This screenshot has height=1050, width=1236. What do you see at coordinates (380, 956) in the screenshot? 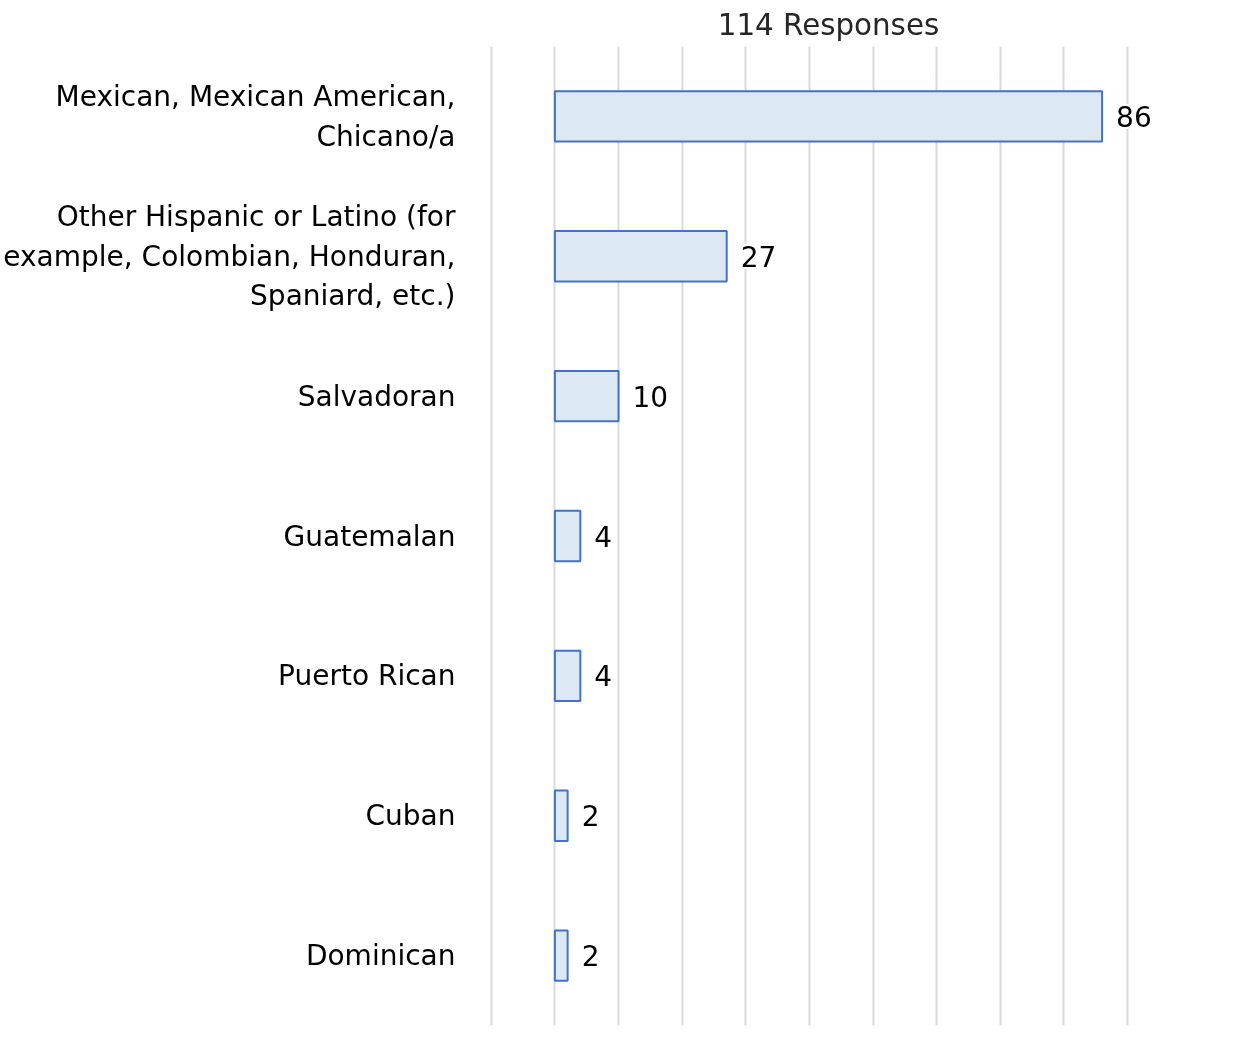
I see `y-tick-label: Dominican` at bounding box center [380, 956].